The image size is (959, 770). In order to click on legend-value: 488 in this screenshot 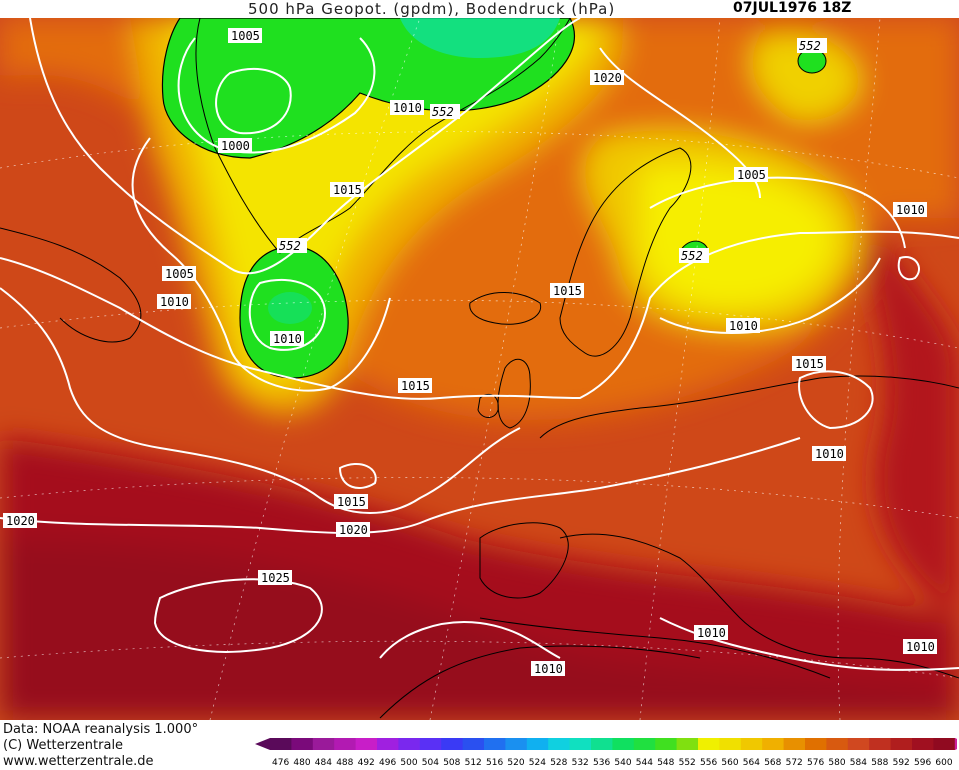, I will do `click(344, 763)`.